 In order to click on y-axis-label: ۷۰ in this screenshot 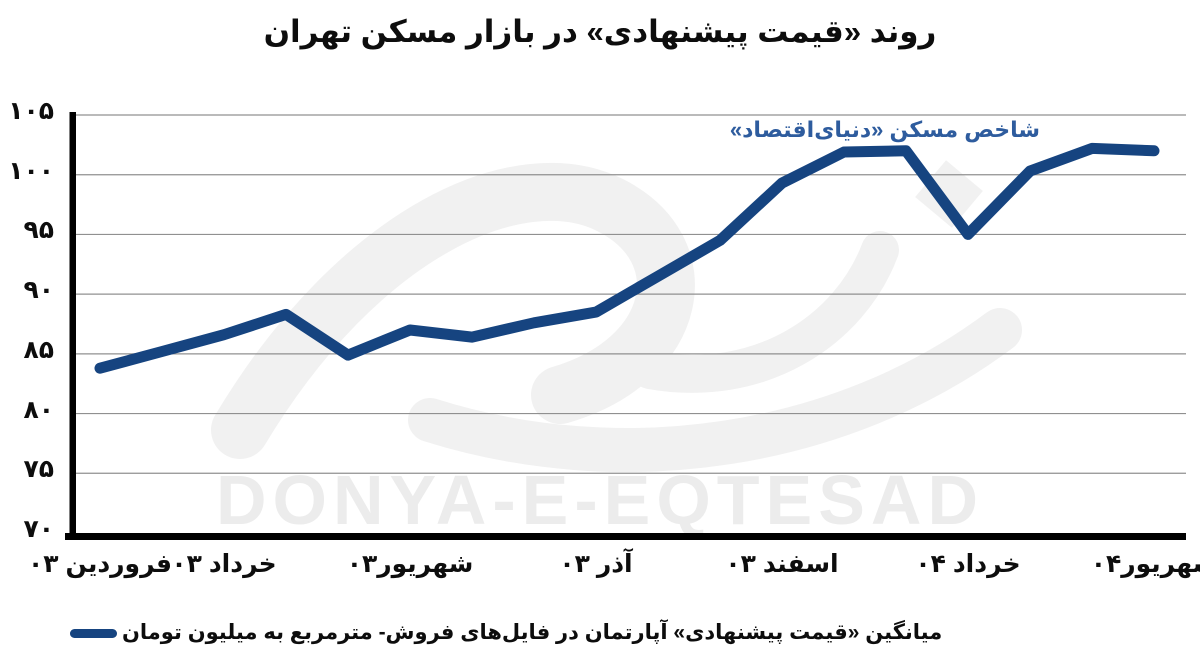, I will do `click(38, 529)`.